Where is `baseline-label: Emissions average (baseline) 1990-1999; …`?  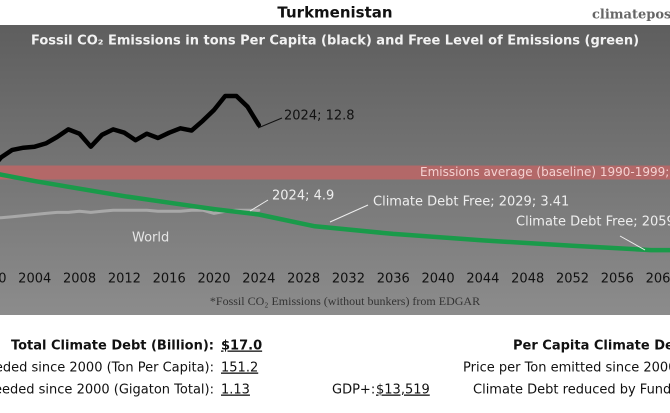 baseline-label: Emissions average (baseline) 1990-1999; … is located at coordinates (545, 172).